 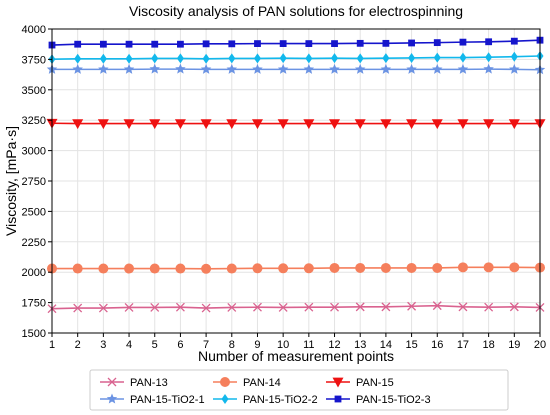 What do you see at coordinates (103, 345) in the screenshot?
I see `x-tick-label: 3` at bounding box center [103, 345].